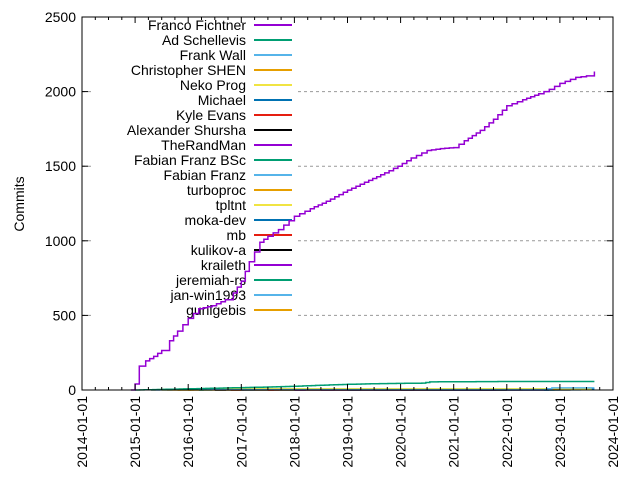  Describe the element at coordinates (188, 432) in the screenshot. I see `x-tick-label: 2016-01-01` at that location.